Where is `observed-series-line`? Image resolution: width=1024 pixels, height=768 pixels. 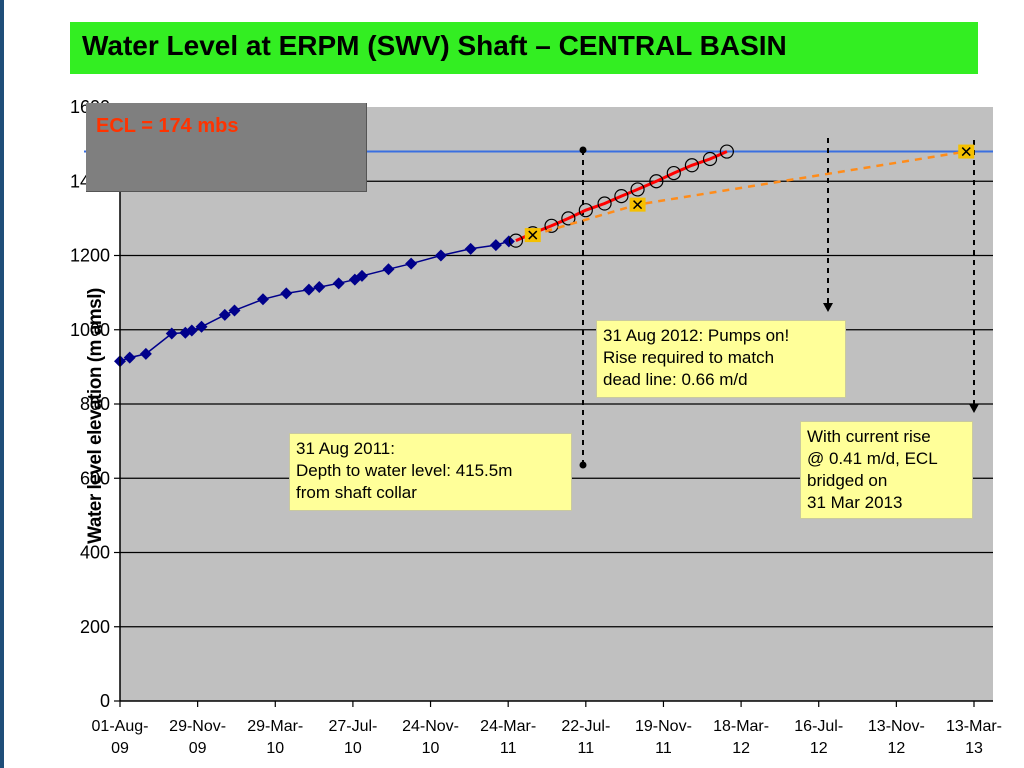 observed-series-line is located at coordinates (314, 301).